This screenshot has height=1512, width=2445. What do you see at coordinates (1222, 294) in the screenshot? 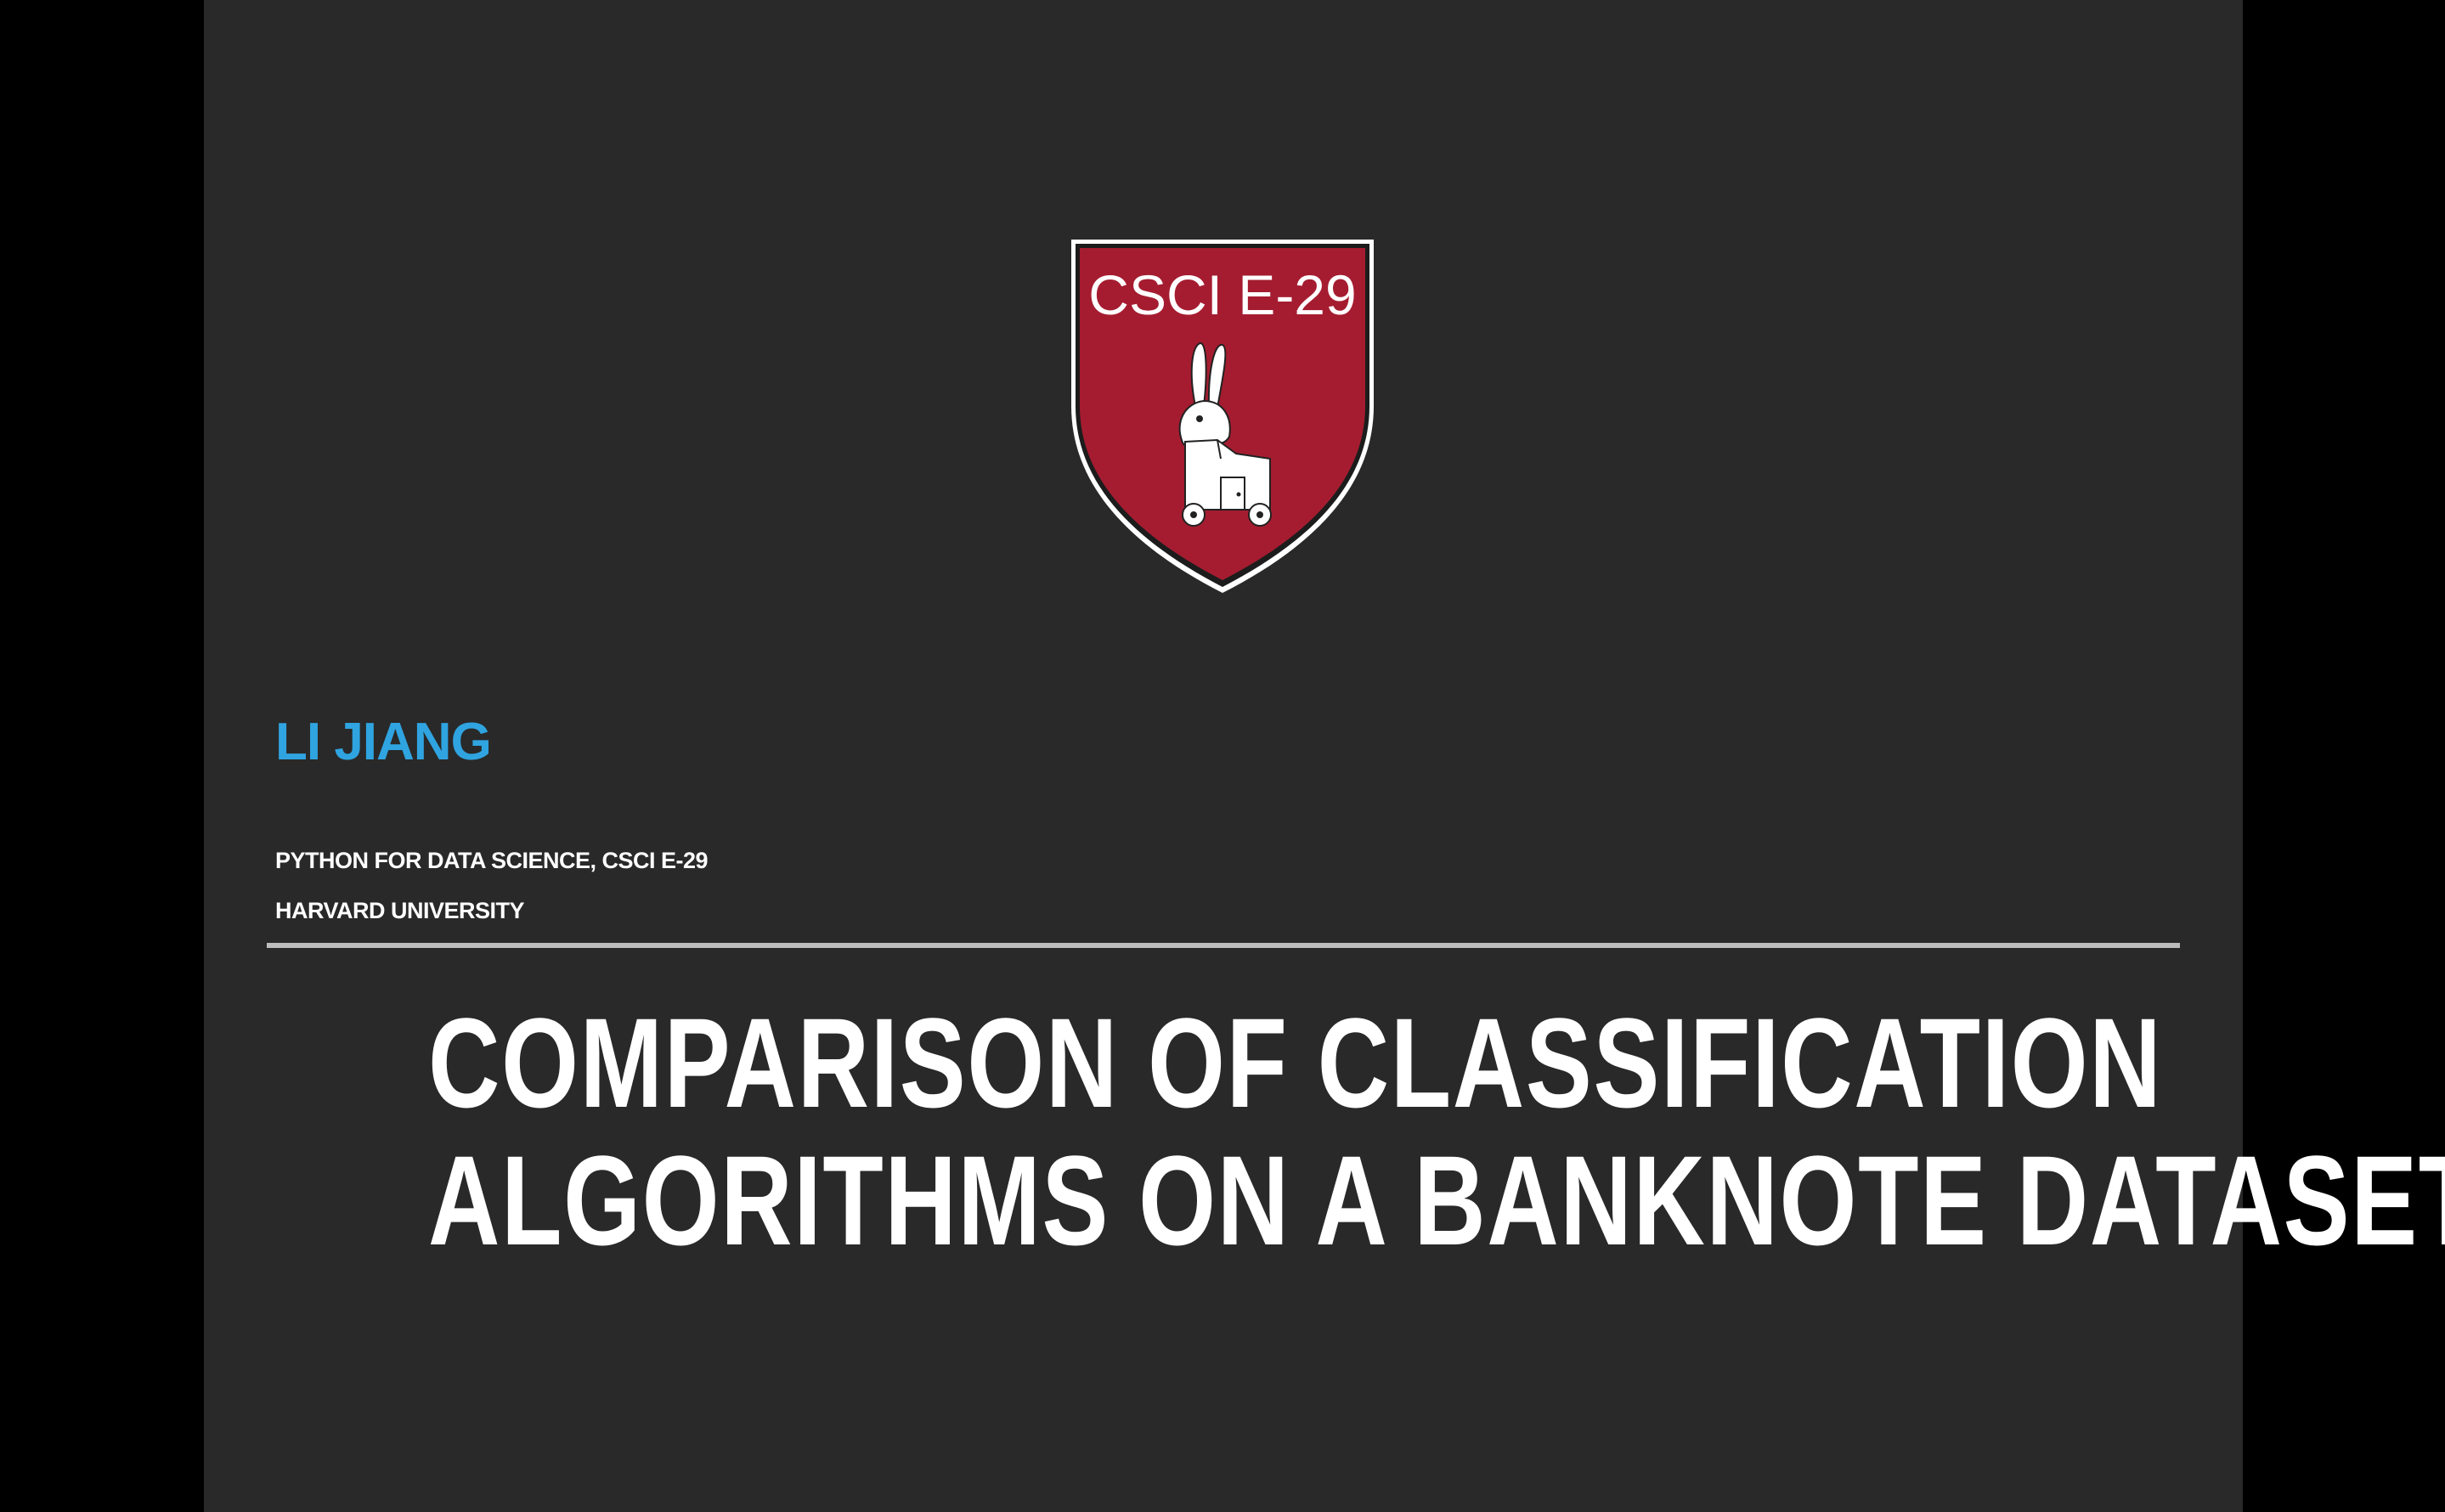
I see `svg-text: CSCI E-29` at bounding box center [1222, 294].